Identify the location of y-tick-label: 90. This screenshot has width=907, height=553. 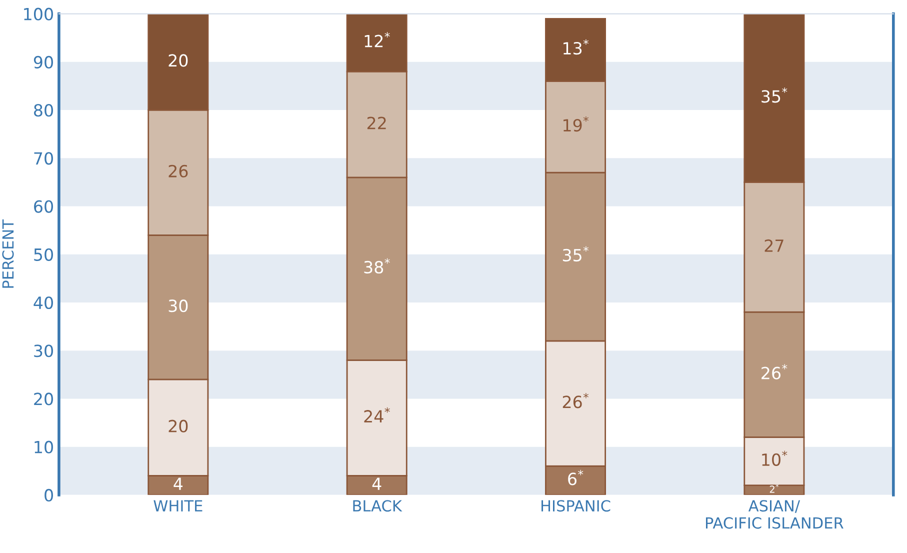
(43, 62).